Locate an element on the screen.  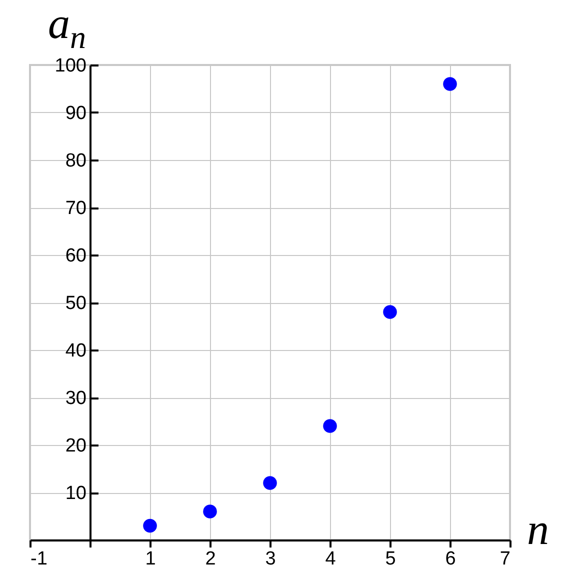
y-tick-label: 90 is located at coordinates (75, 113).